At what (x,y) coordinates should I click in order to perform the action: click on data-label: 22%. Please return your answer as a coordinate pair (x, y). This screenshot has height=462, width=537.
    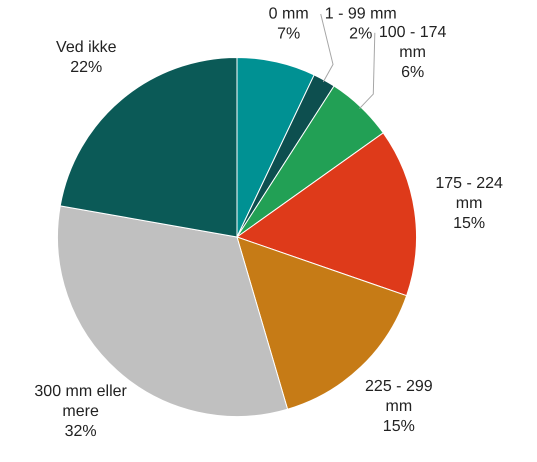
    Looking at the image, I should click on (86, 67).